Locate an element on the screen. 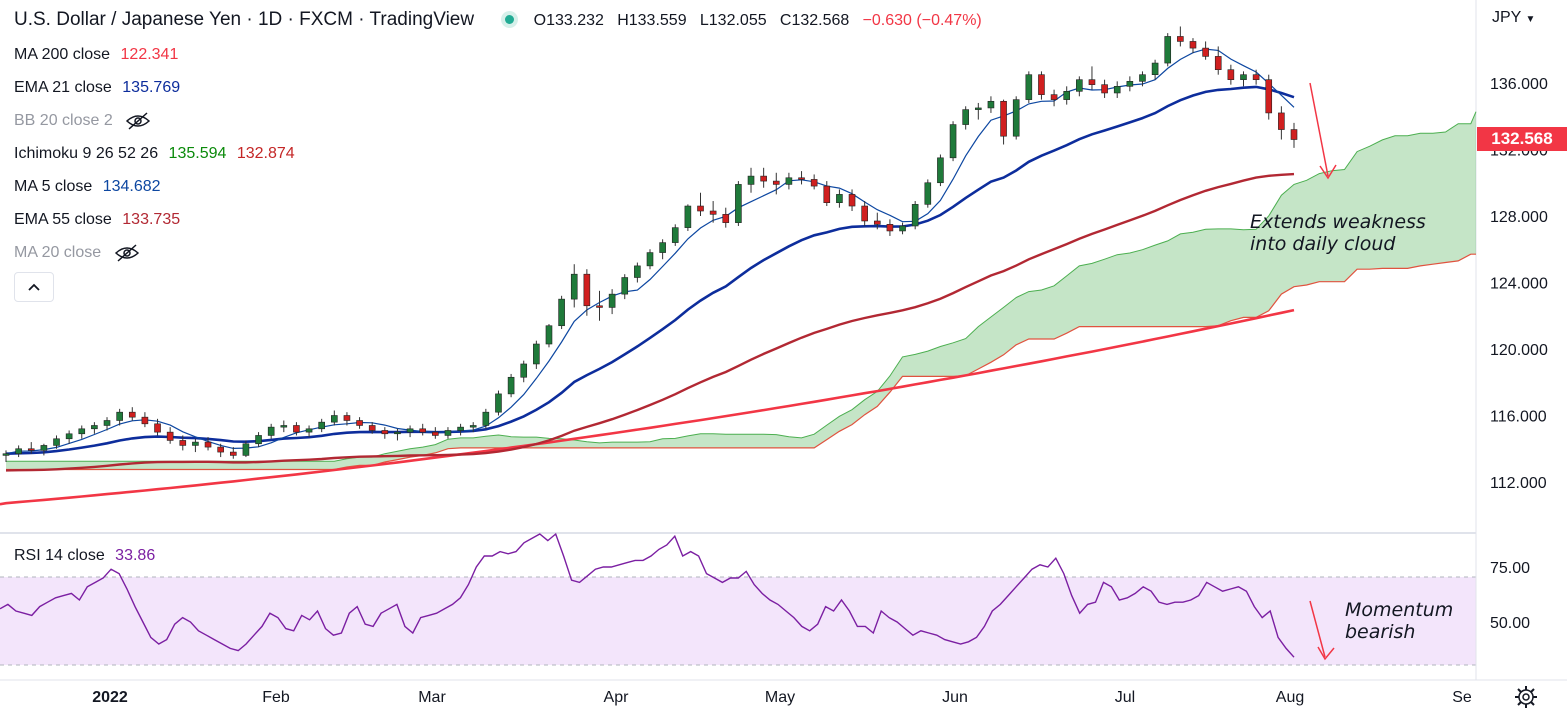  time-tick-label: Jul is located at coordinates (1125, 697).